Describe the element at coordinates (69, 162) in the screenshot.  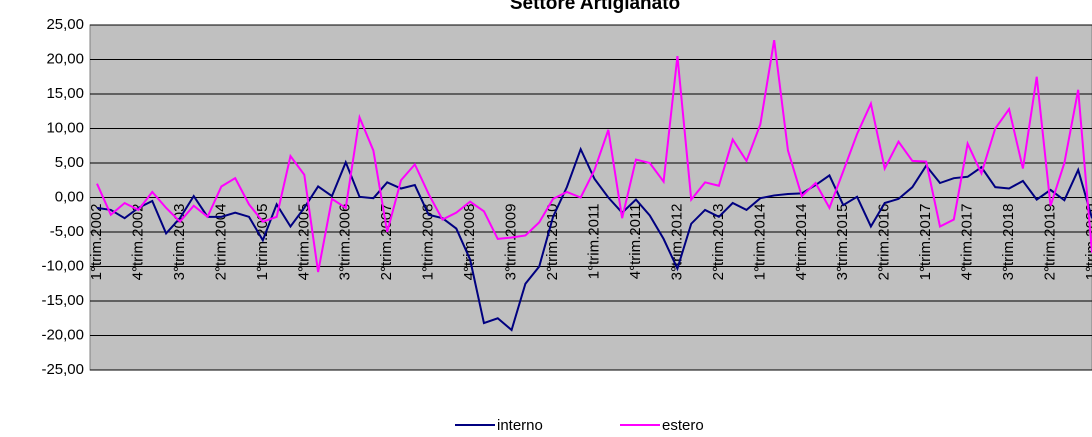
I see `y-tick-label: 5,00` at that location.